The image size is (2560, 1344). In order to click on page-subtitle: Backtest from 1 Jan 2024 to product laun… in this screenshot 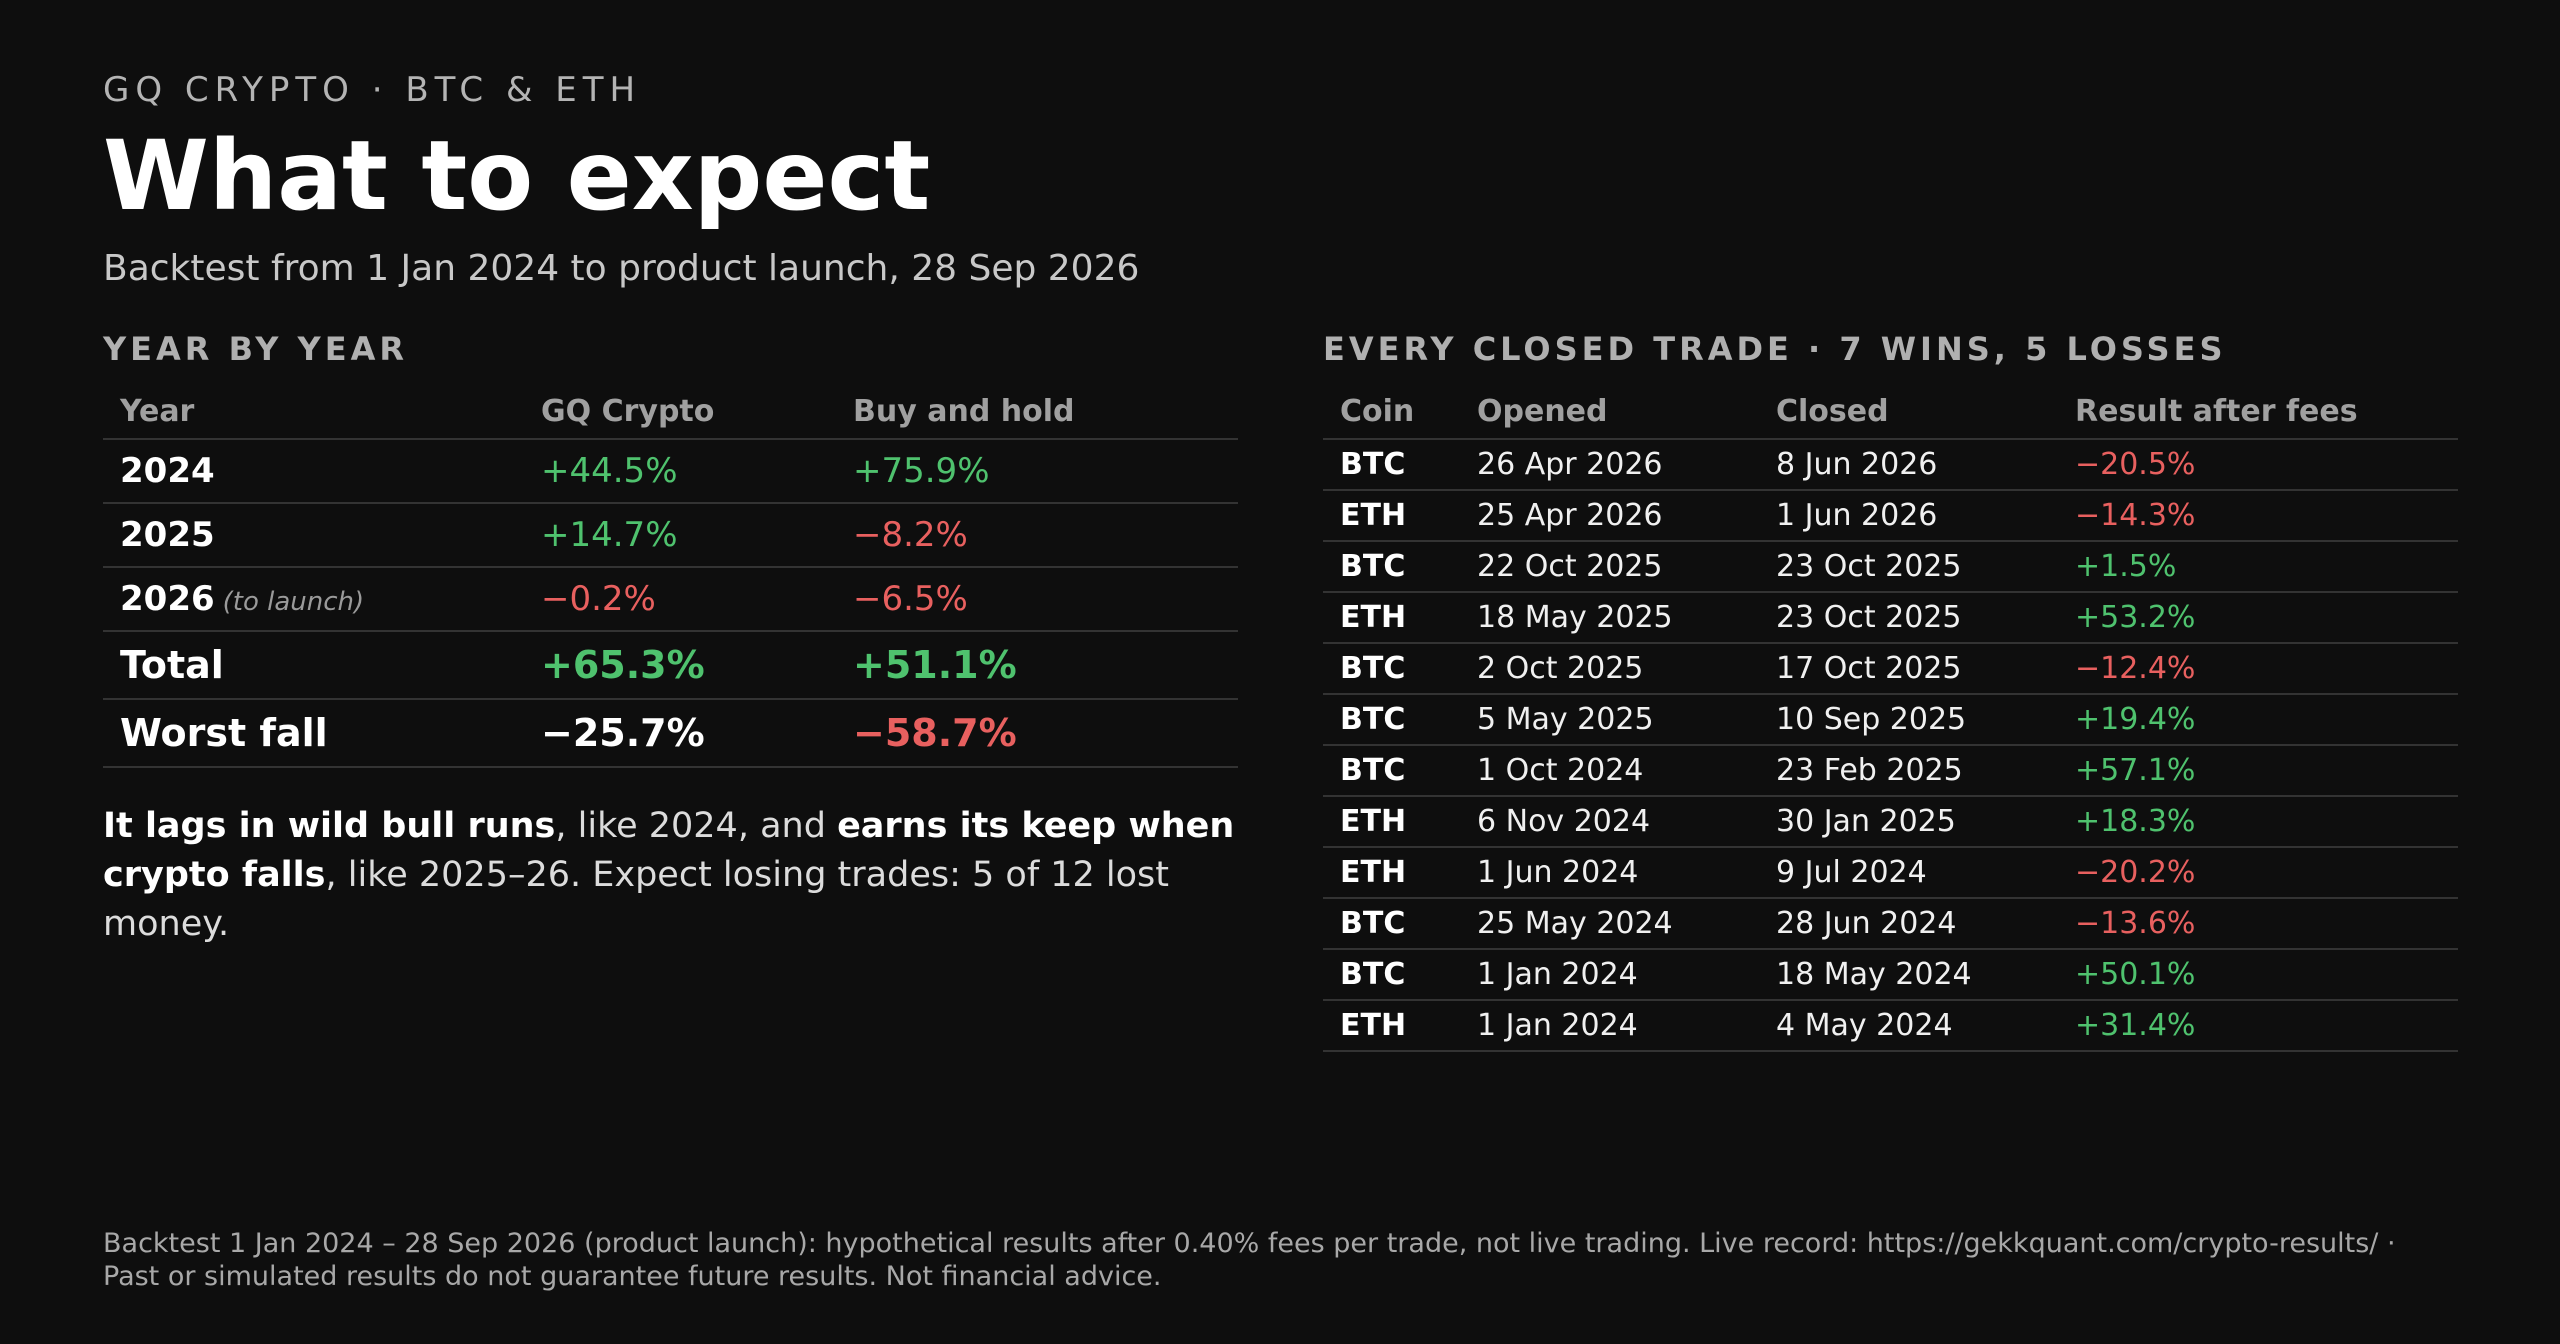, I will do `click(621, 268)`.